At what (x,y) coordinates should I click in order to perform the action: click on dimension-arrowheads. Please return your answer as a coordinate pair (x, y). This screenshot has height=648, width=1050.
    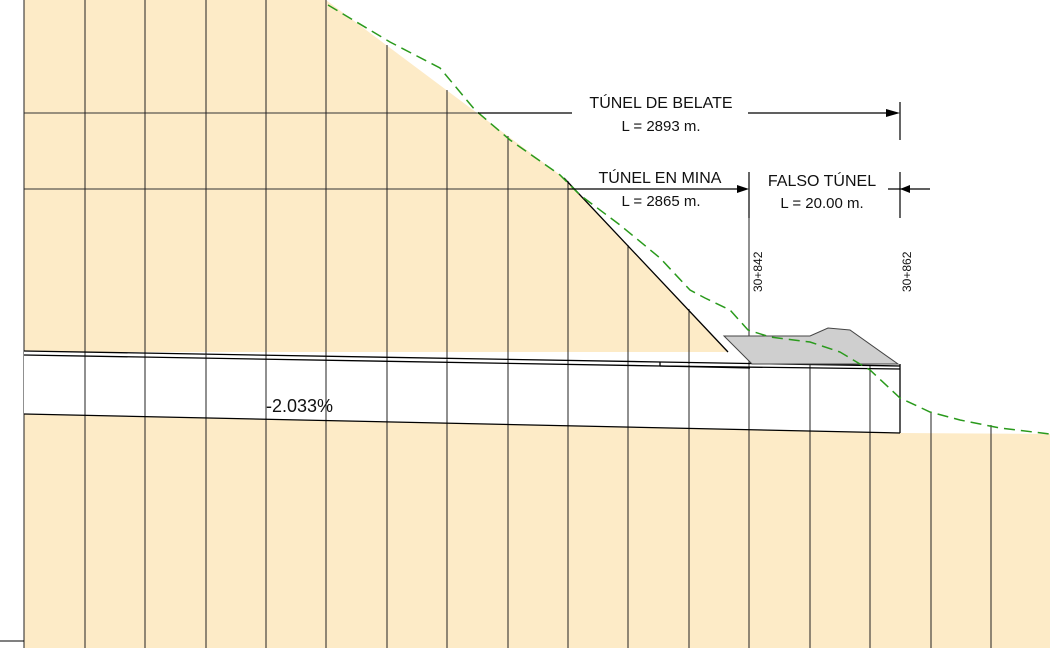
    Looking at the image, I should click on (823, 151).